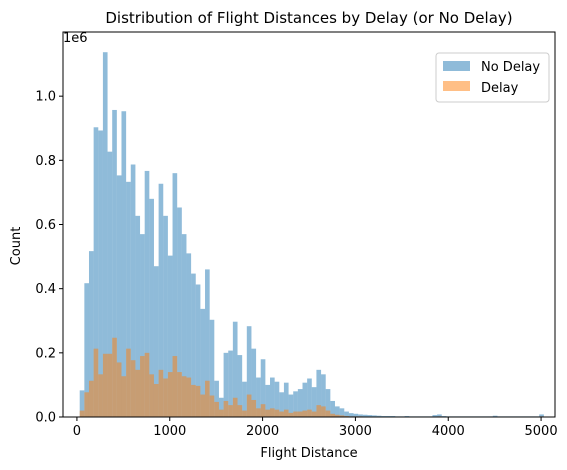 The height and width of the screenshot is (470, 567). What do you see at coordinates (16, 246) in the screenshot?
I see `y-axis-label: Count` at bounding box center [16, 246].